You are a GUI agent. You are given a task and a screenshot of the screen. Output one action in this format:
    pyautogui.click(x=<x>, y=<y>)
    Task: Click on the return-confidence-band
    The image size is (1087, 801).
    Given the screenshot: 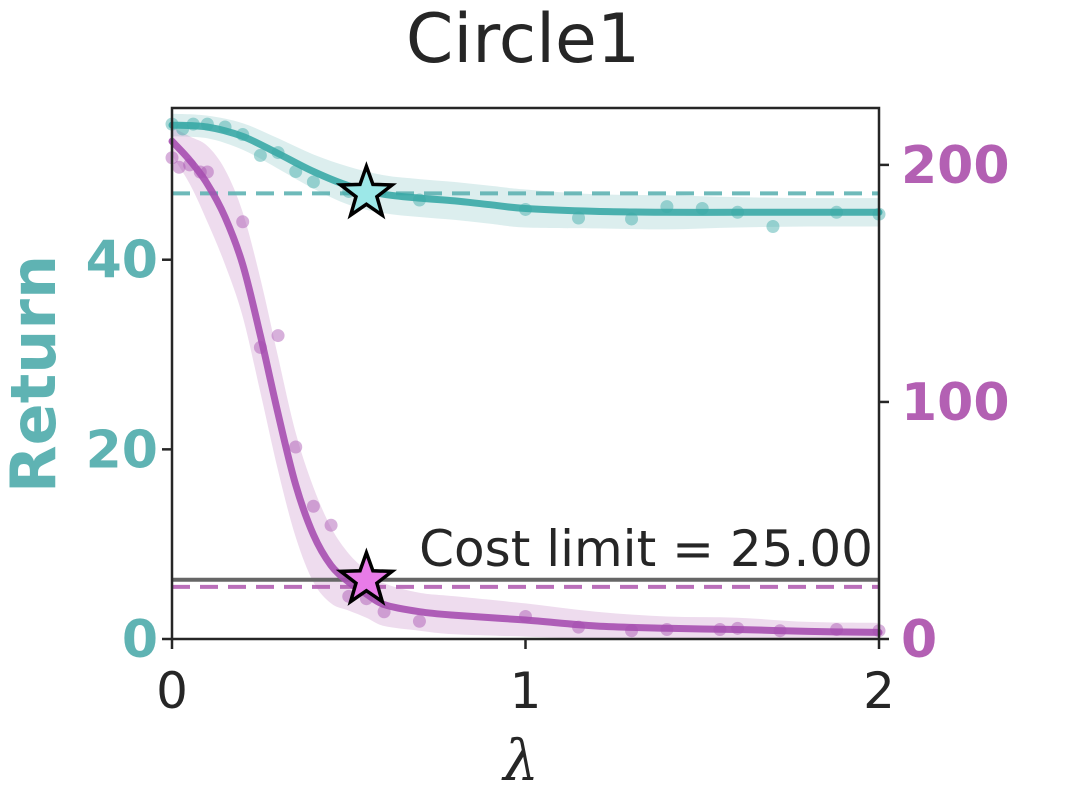 What is the action you would take?
    pyautogui.click(x=525, y=171)
    